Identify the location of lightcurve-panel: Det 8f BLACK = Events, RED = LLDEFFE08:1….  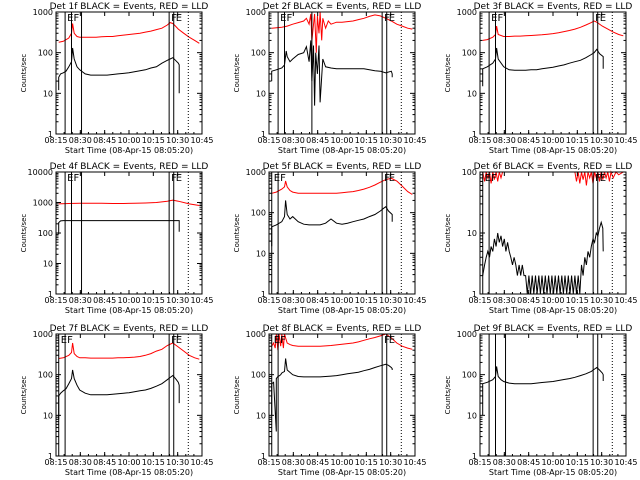
(330, 400).